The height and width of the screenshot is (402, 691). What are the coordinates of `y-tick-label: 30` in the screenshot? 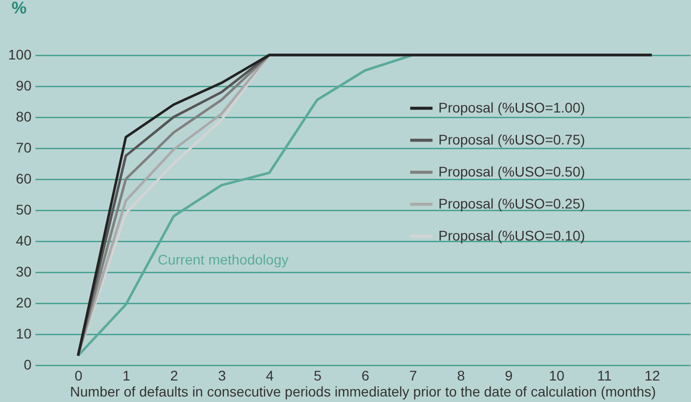 It's located at (24, 272).